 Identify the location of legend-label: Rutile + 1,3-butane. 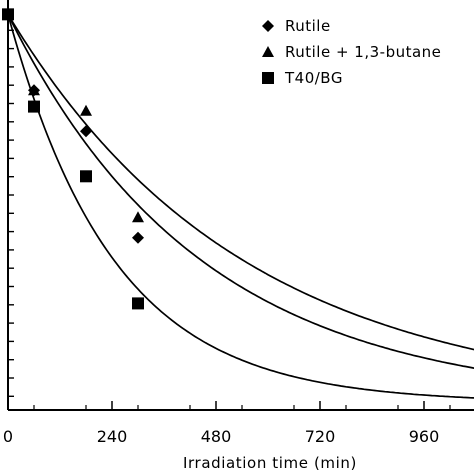
(363, 52).